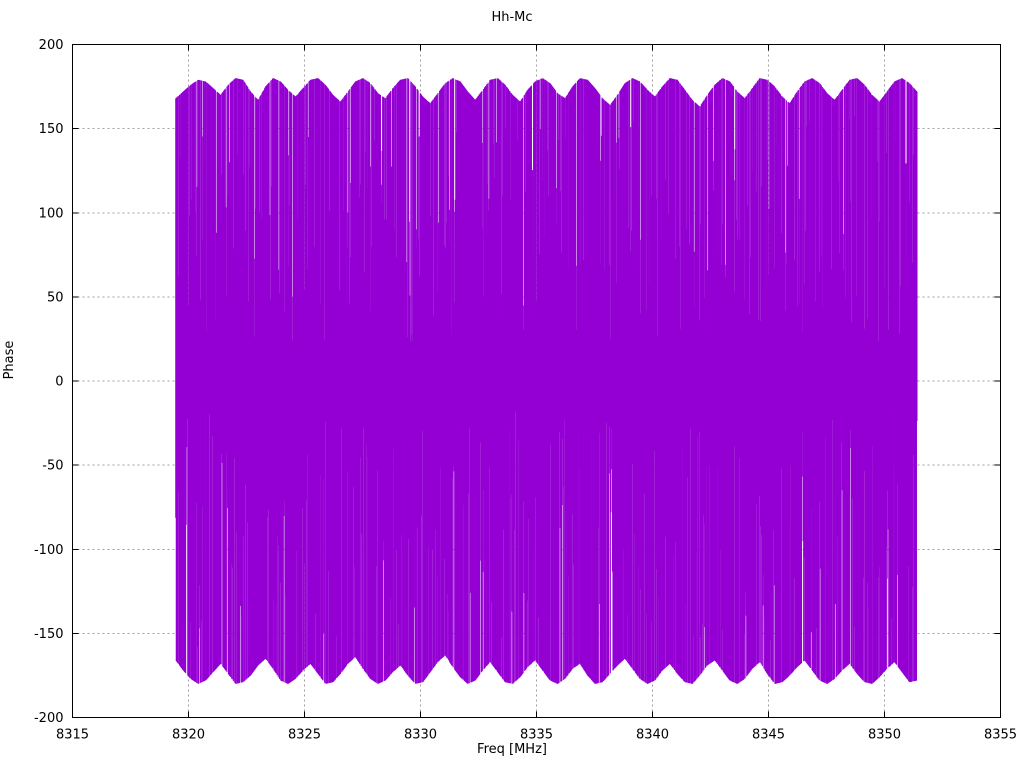 This screenshot has height=768, width=1024. What do you see at coordinates (51, 213) in the screenshot?
I see `y-tick-label: 100` at bounding box center [51, 213].